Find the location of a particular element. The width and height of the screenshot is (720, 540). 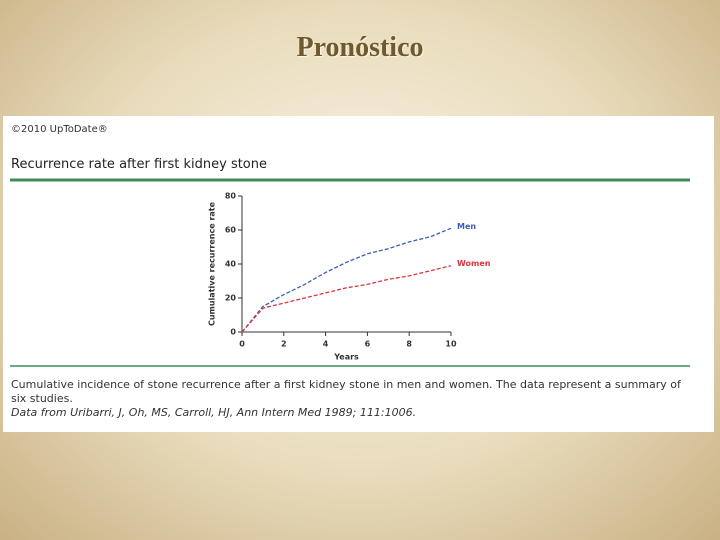

x-tick-label: 0 is located at coordinates (242, 344).